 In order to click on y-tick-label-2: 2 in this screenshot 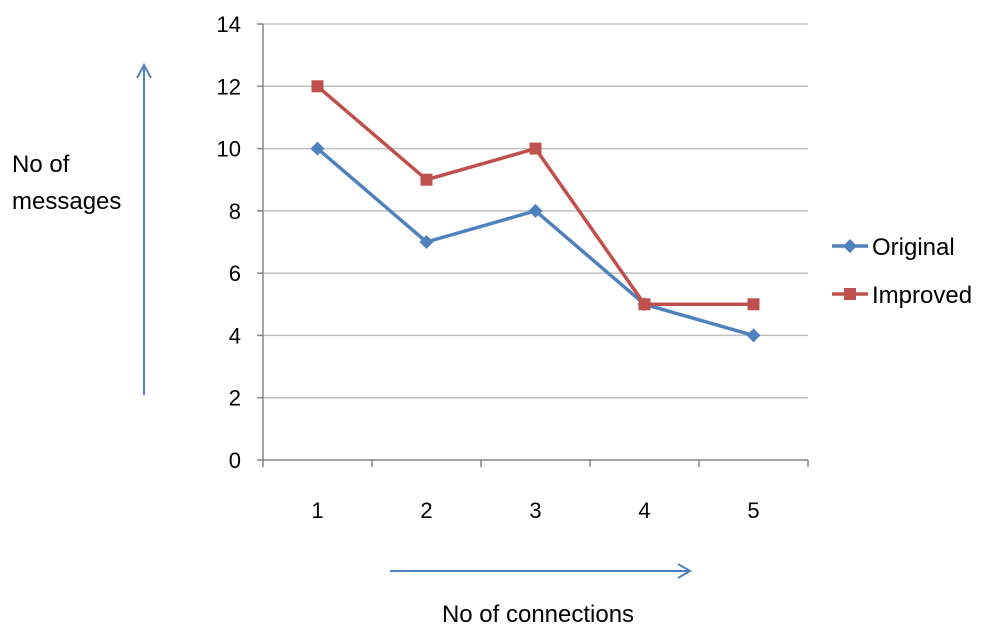, I will do `click(235, 398)`.